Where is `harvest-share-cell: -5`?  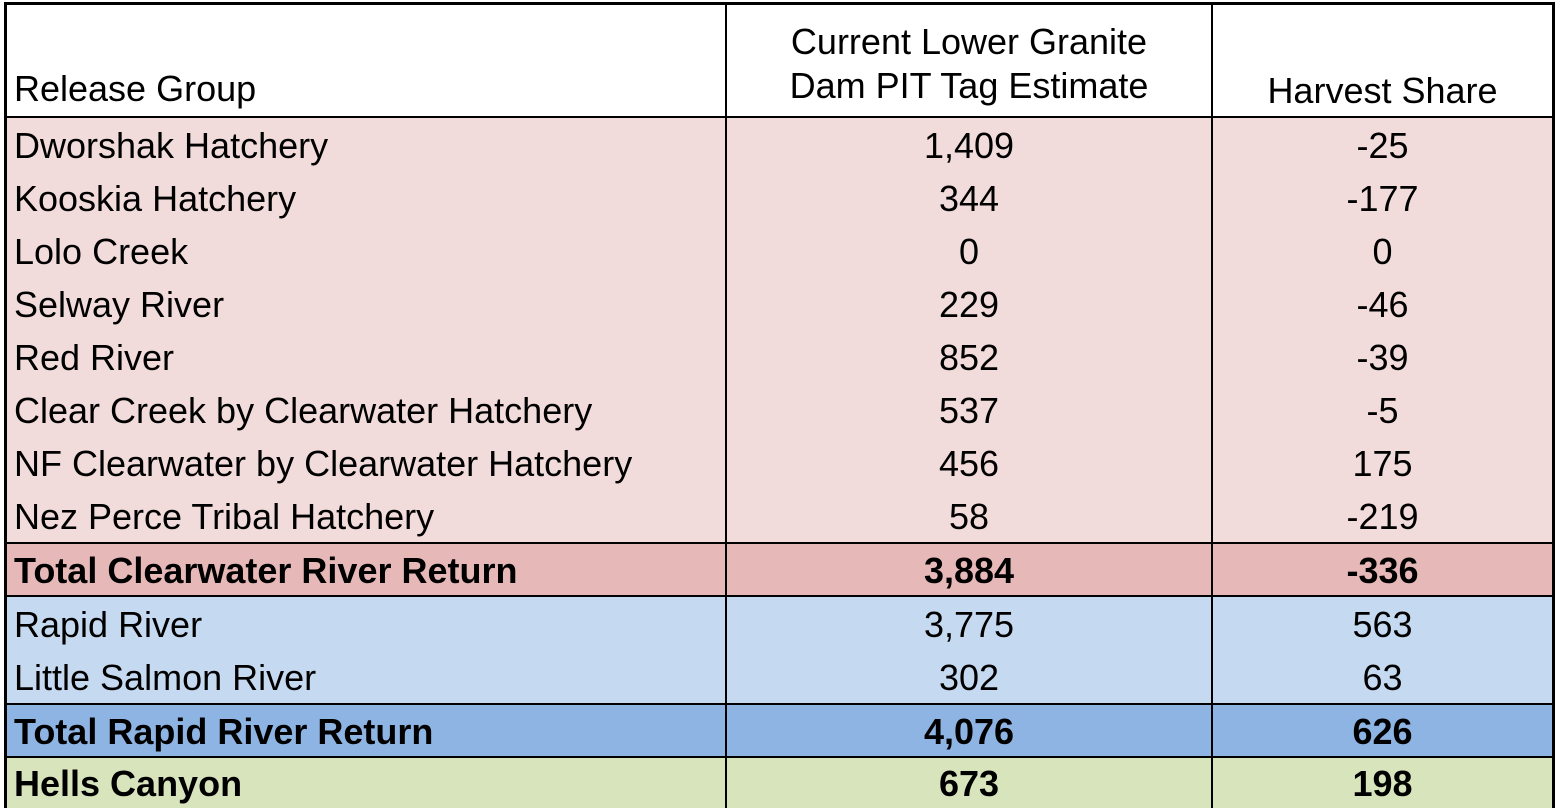 harvest-share-cell: -5 is located at coordinates (1382, 410).